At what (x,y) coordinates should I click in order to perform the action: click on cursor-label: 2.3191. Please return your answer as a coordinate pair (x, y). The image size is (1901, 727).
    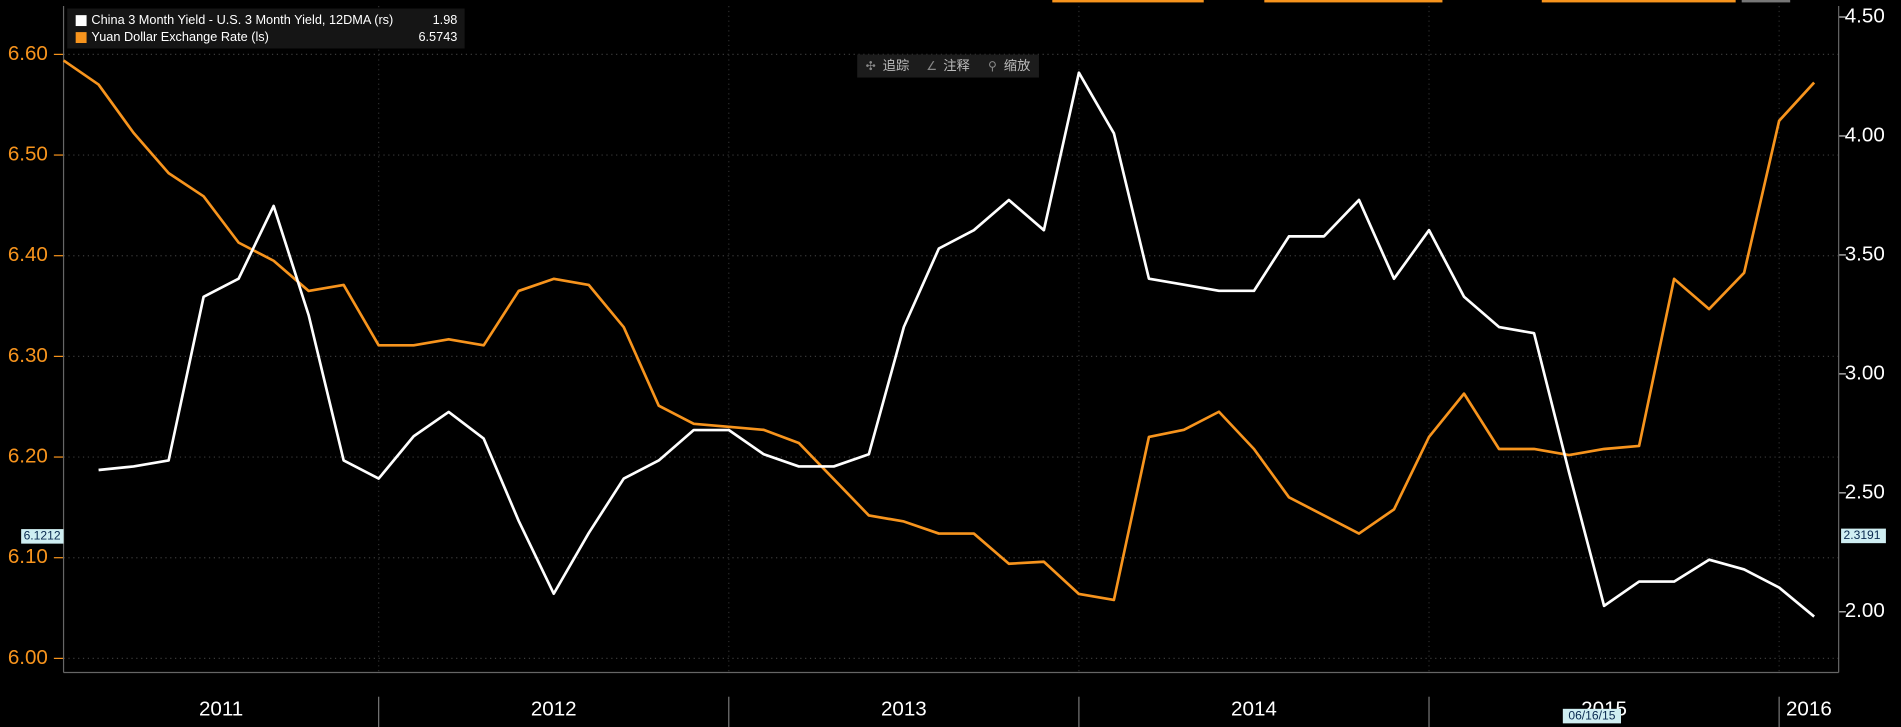
    Looking at the image, I should click on (1861, 535).